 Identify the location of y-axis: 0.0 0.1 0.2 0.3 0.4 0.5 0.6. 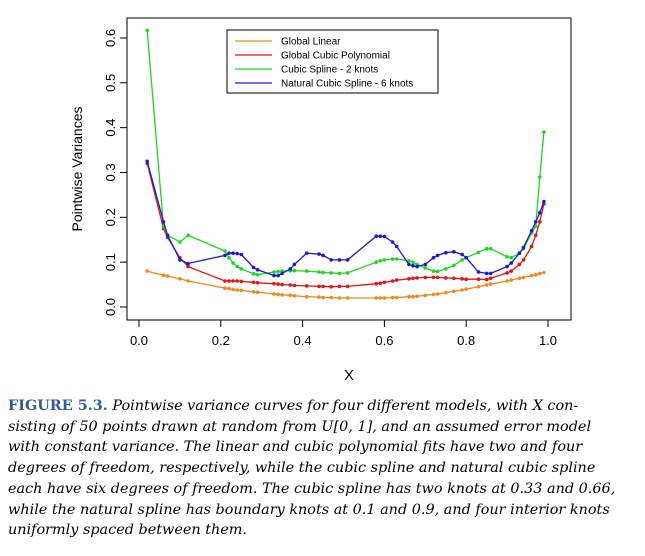
(115, 172).